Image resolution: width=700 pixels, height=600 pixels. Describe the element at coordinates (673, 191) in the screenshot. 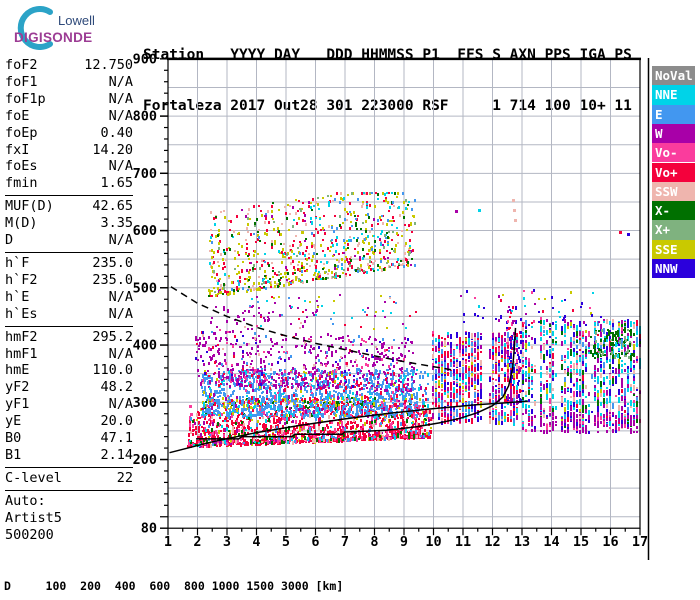

I see `legend-item-ssw: SSW` at that location.